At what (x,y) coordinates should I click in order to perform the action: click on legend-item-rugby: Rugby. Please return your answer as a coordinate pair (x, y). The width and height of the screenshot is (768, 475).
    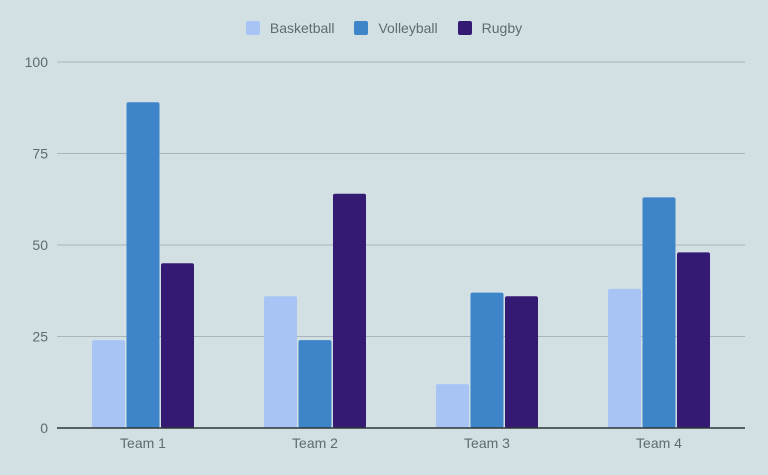
    Looking at the image, I should click on (490, 28).